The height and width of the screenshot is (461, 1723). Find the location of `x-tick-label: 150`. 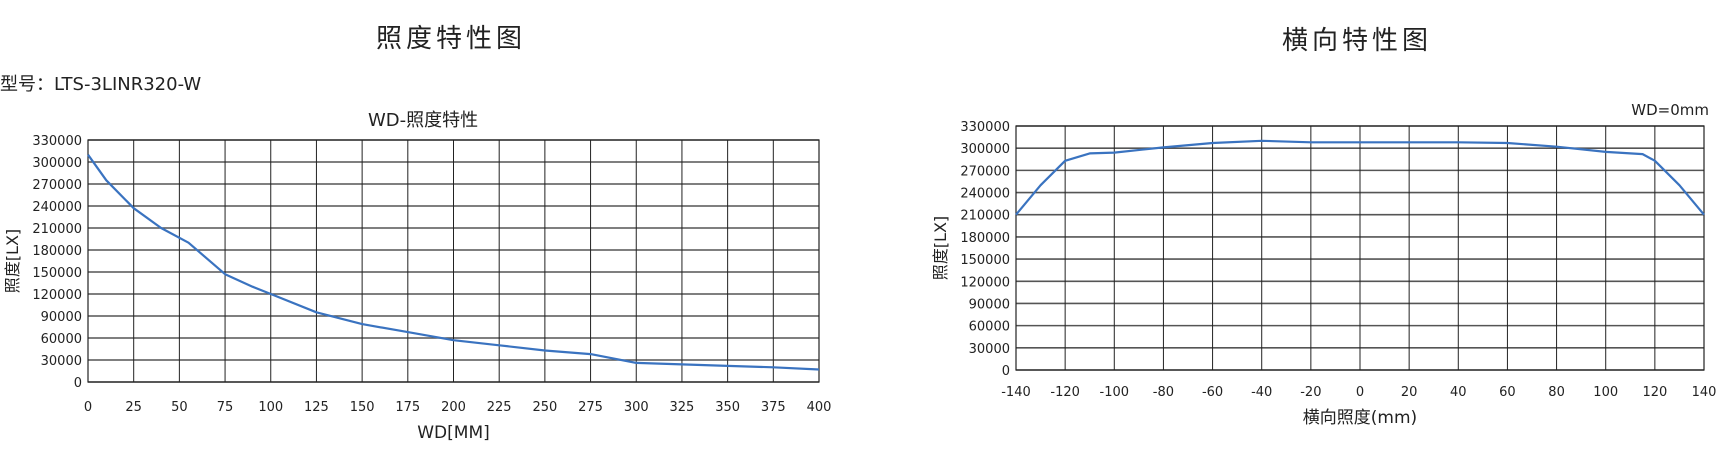

x-tick-label: 150 is located at coordinates (362, 407).